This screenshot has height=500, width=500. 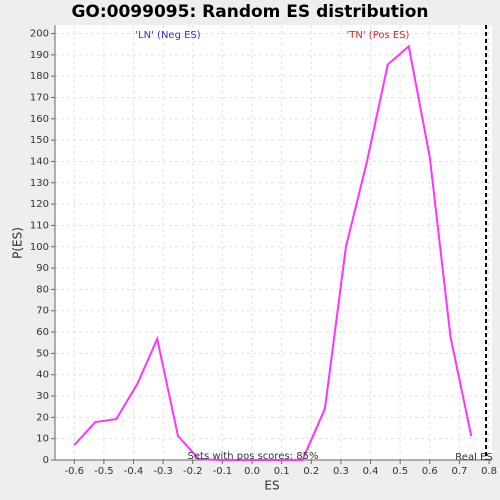 What do you see at coordinates (39, 34) in the screenshot?
I see `y-tick-label: 200` at bounding box center [39, 34].